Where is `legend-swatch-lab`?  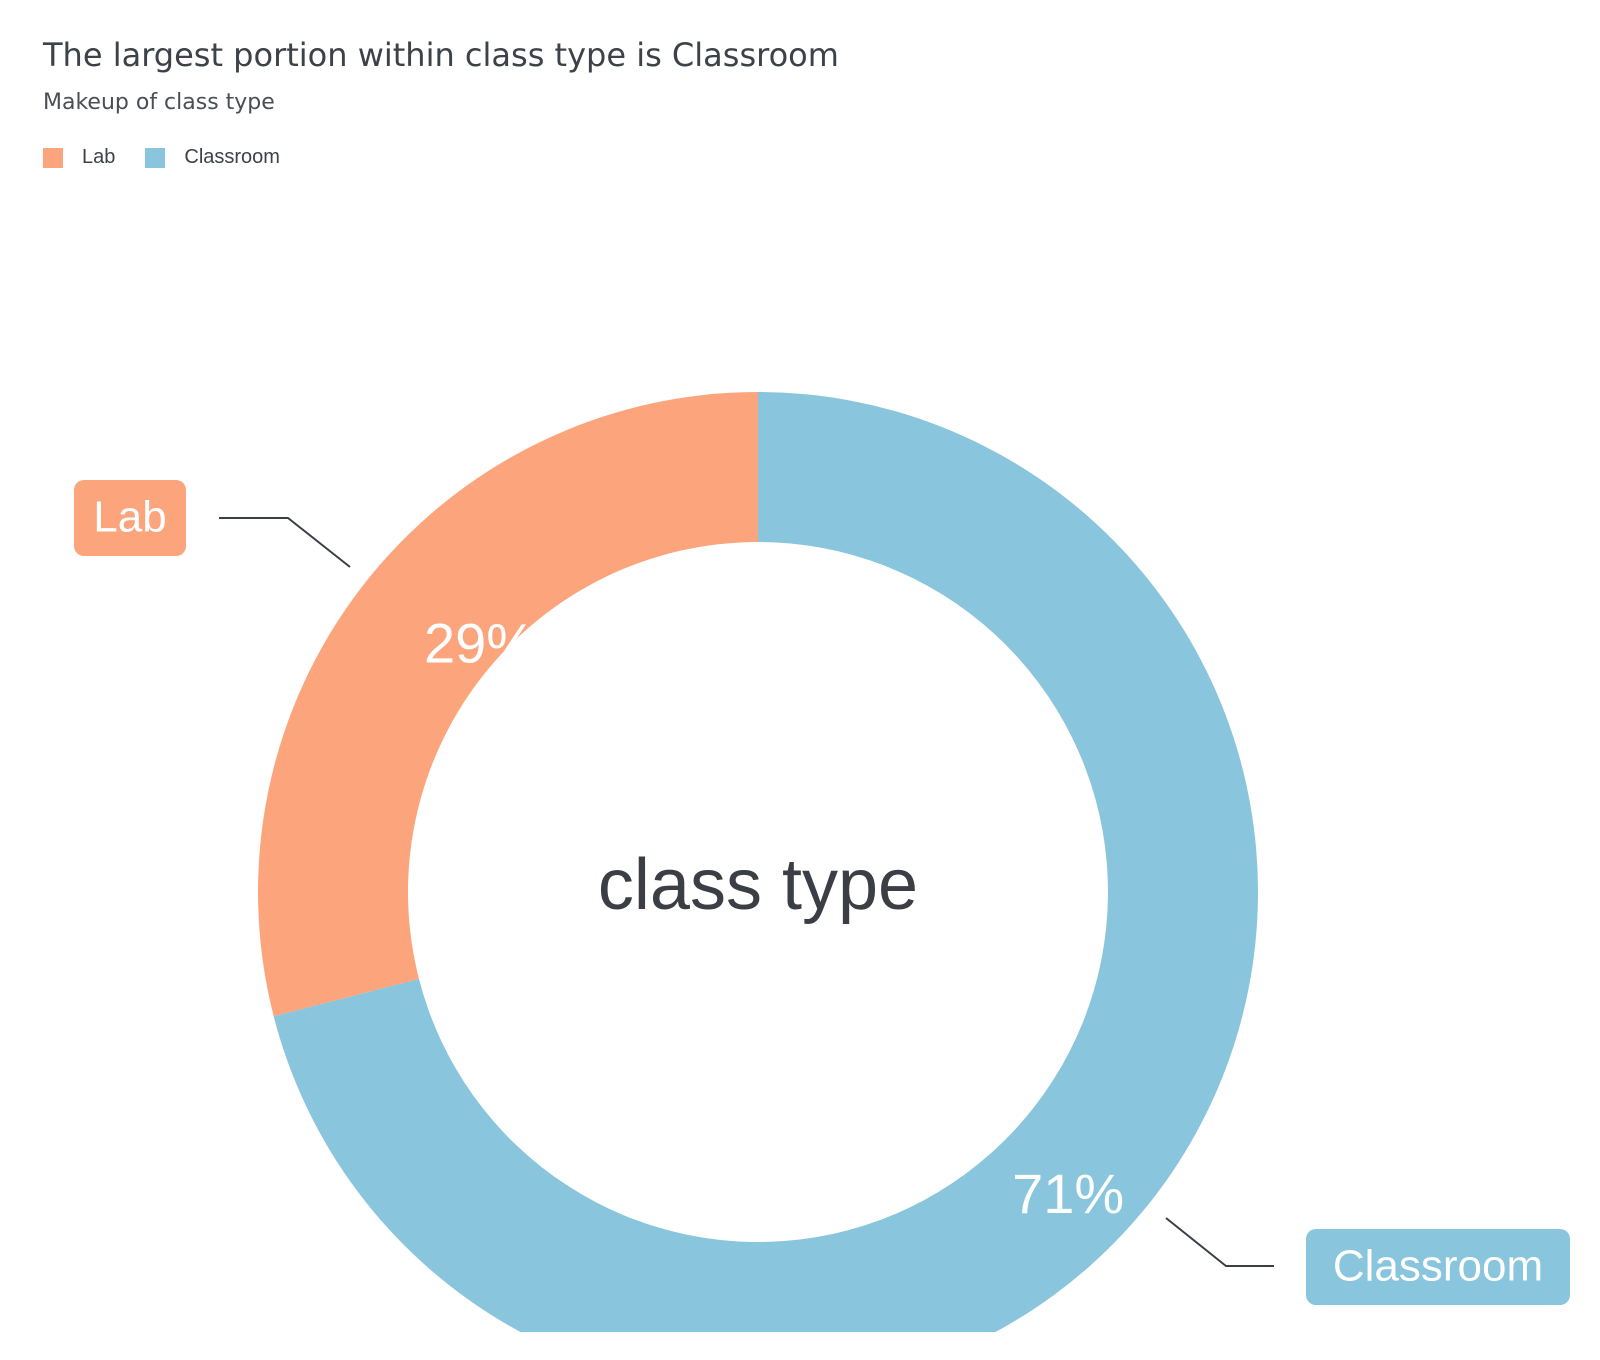 legend-swatch-lab is located at coordinates (53, 157).